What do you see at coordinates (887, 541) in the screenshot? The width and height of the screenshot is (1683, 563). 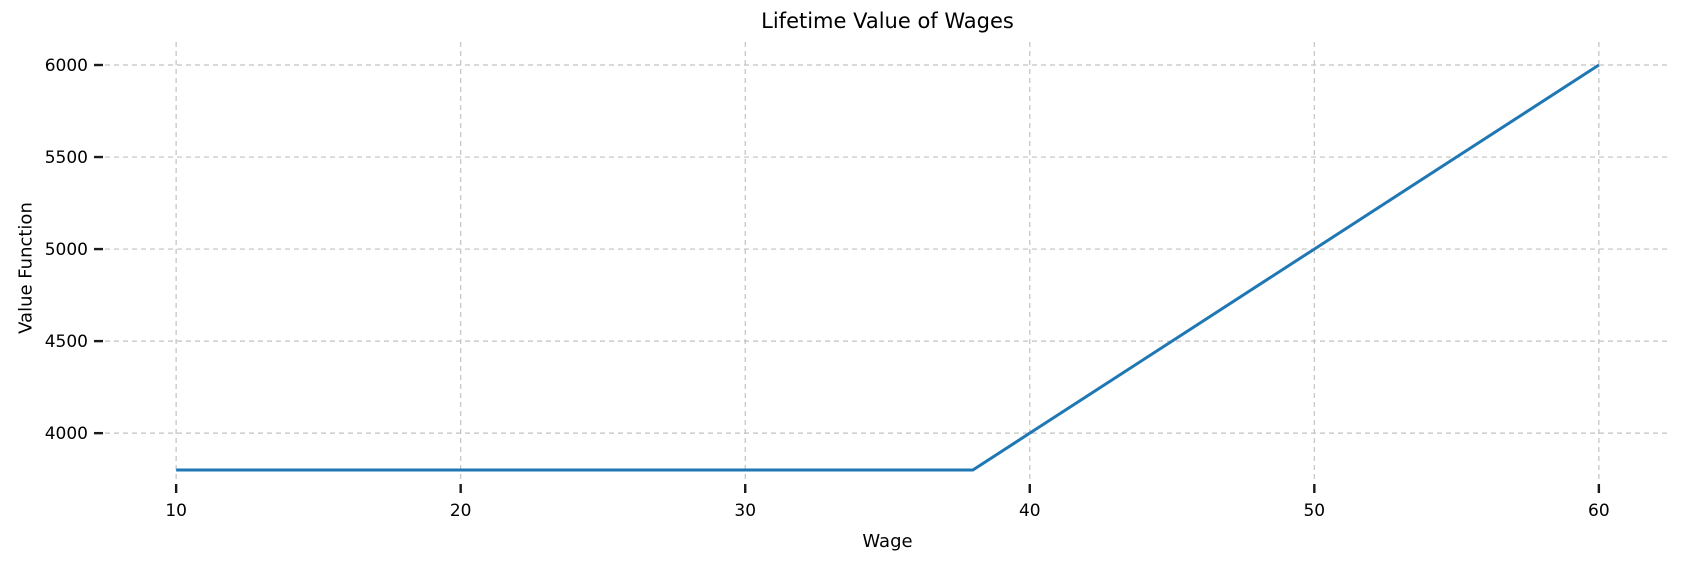 I see `x-axis-label: Wage` at bounding box center [887, 541].